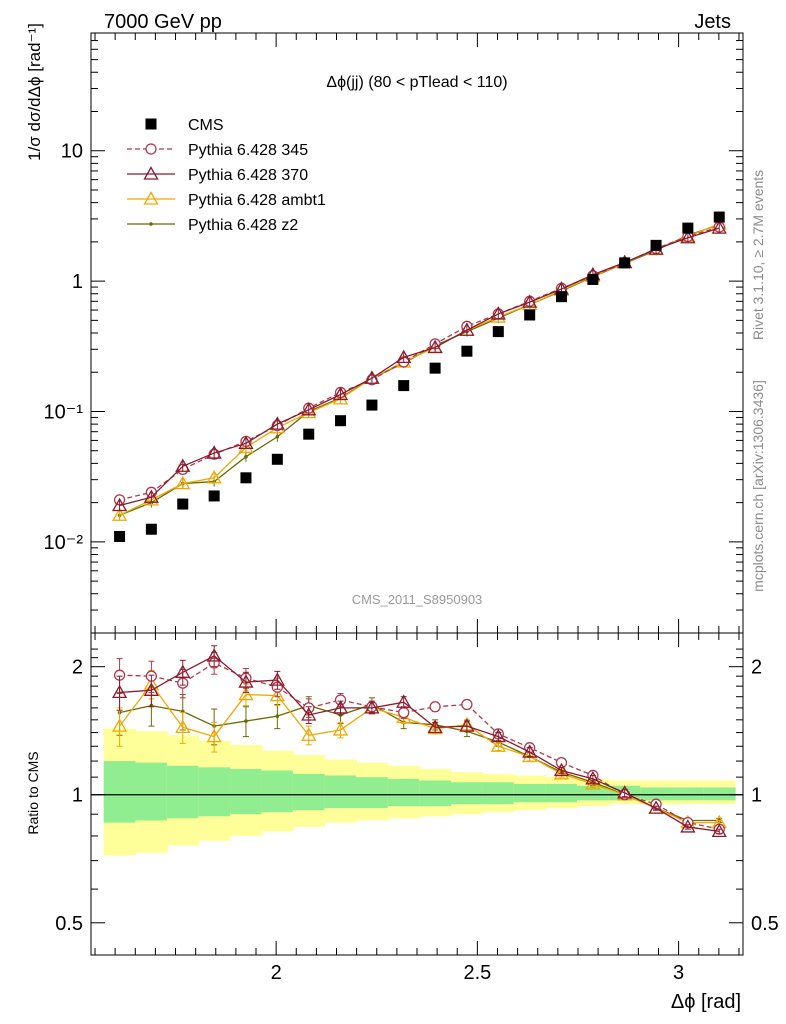 The image size is (786, 1024). I want to click on mcplots-label: mcplots.cern.ch [arXiv:1306.3436], so click(758, 486).